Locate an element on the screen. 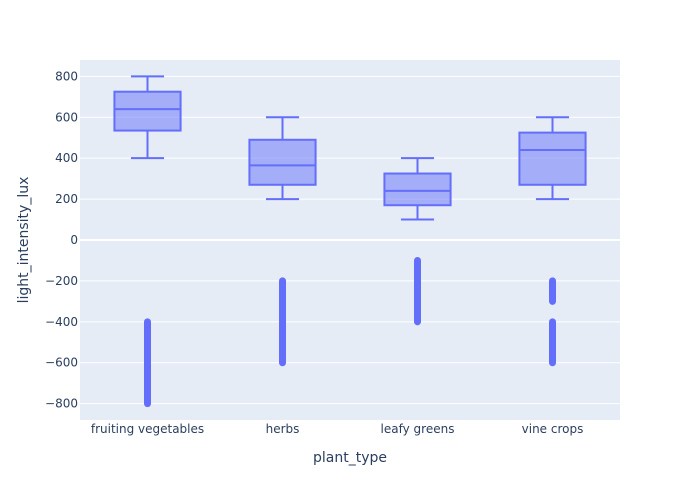  y-tick-label: 0 is located at coordinates (74, 240).